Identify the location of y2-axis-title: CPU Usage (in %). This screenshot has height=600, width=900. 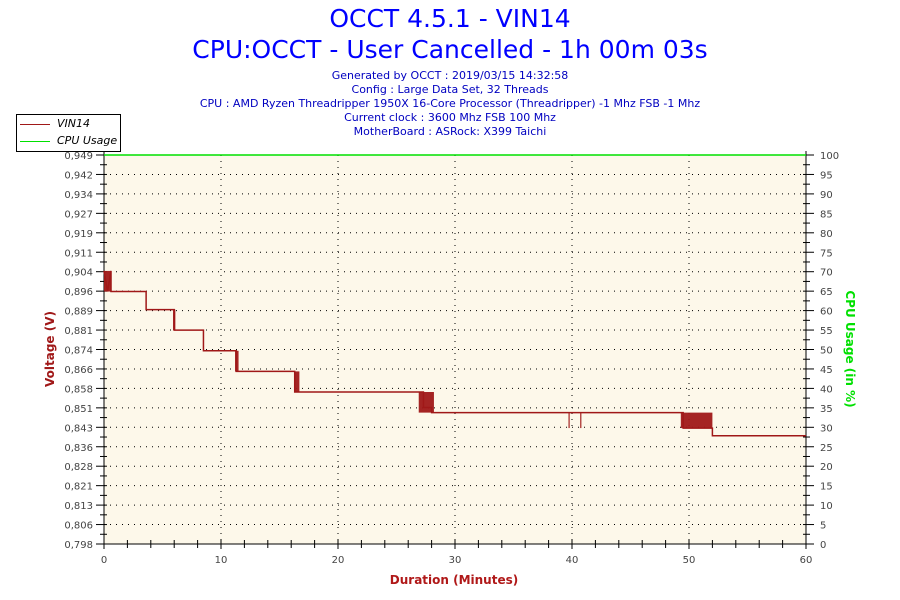
(850, 348).